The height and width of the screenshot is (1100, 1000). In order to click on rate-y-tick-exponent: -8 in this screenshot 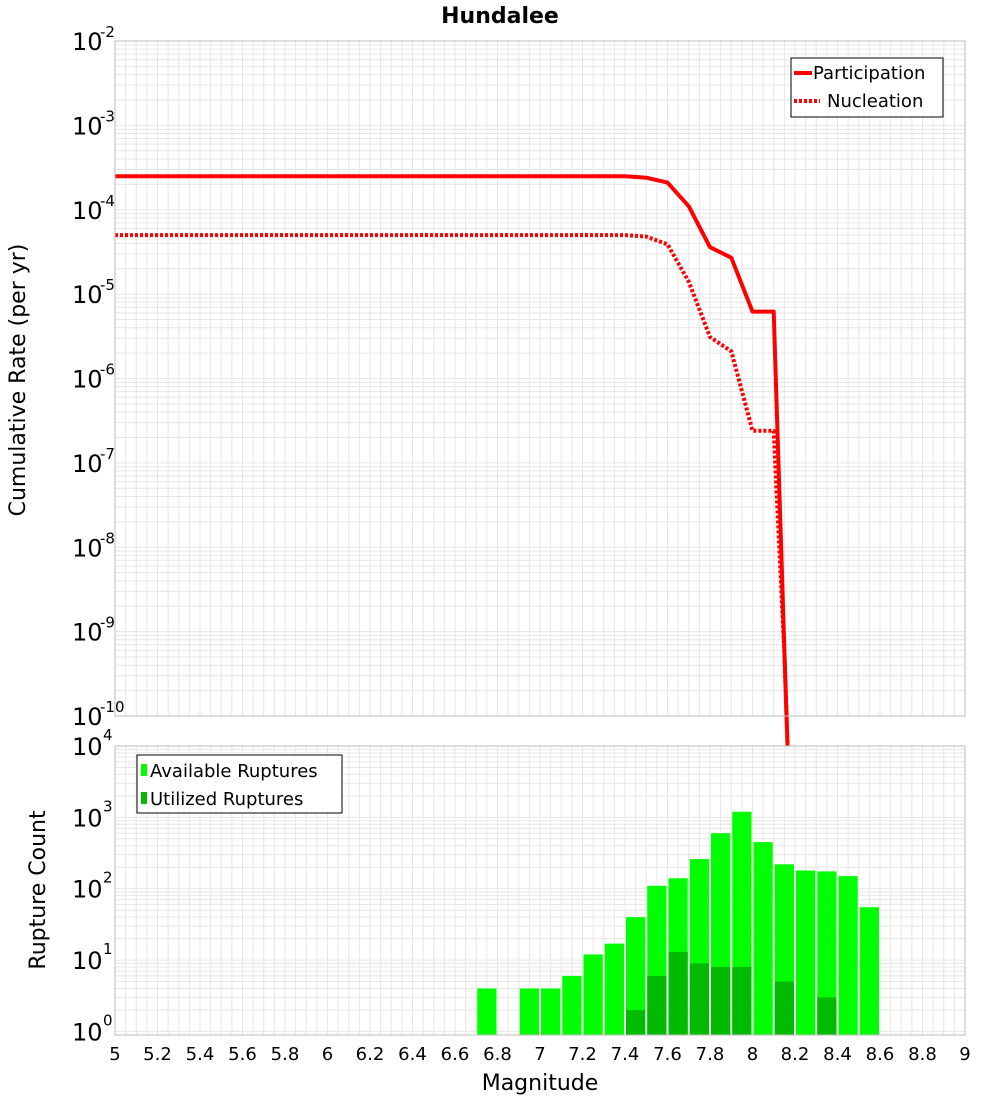, I will do `click(107, 538)`.